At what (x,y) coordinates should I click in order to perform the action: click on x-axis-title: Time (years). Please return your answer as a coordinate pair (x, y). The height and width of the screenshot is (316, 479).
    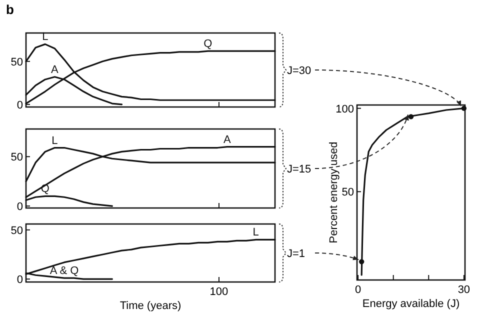
    Looking at the image, I should click on (151, 306).